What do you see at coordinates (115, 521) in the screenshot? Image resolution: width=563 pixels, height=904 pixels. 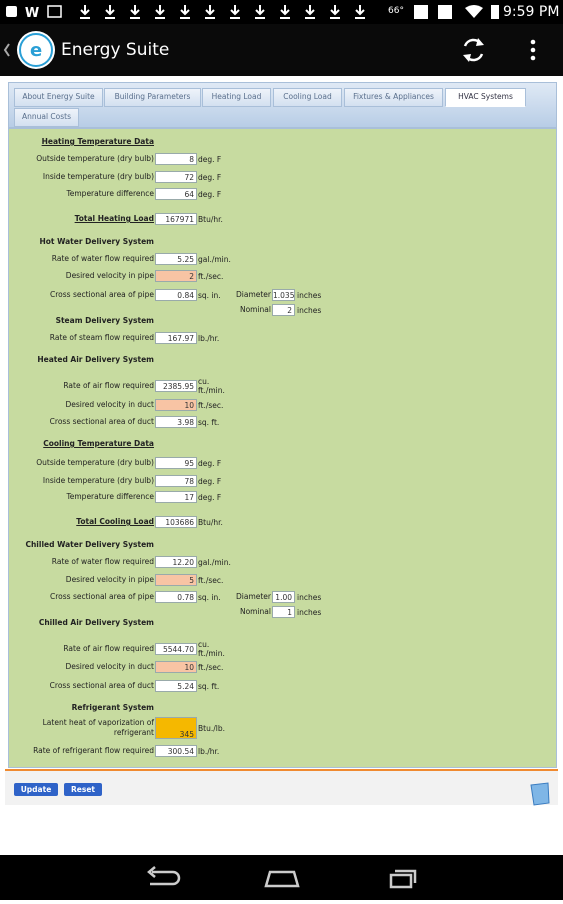 I see `total-label: Total Cooling Load` at bounding box center [115, 521].